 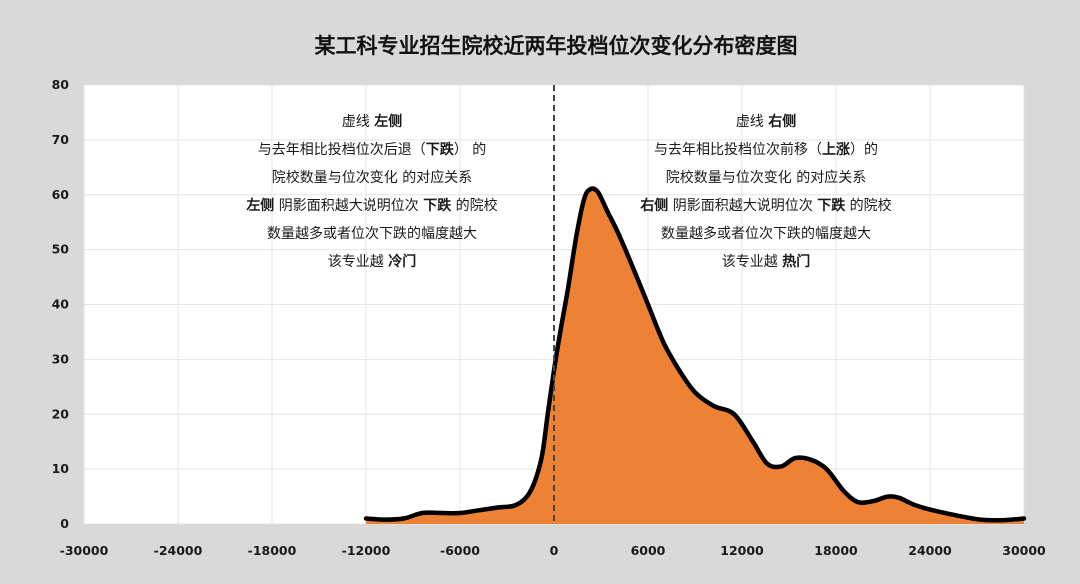 What do you see at coordinates (342, 150) in the screenshot?
I see `note-segment: 与去年相比投档位次后退（` at bounding box center [342, 150].